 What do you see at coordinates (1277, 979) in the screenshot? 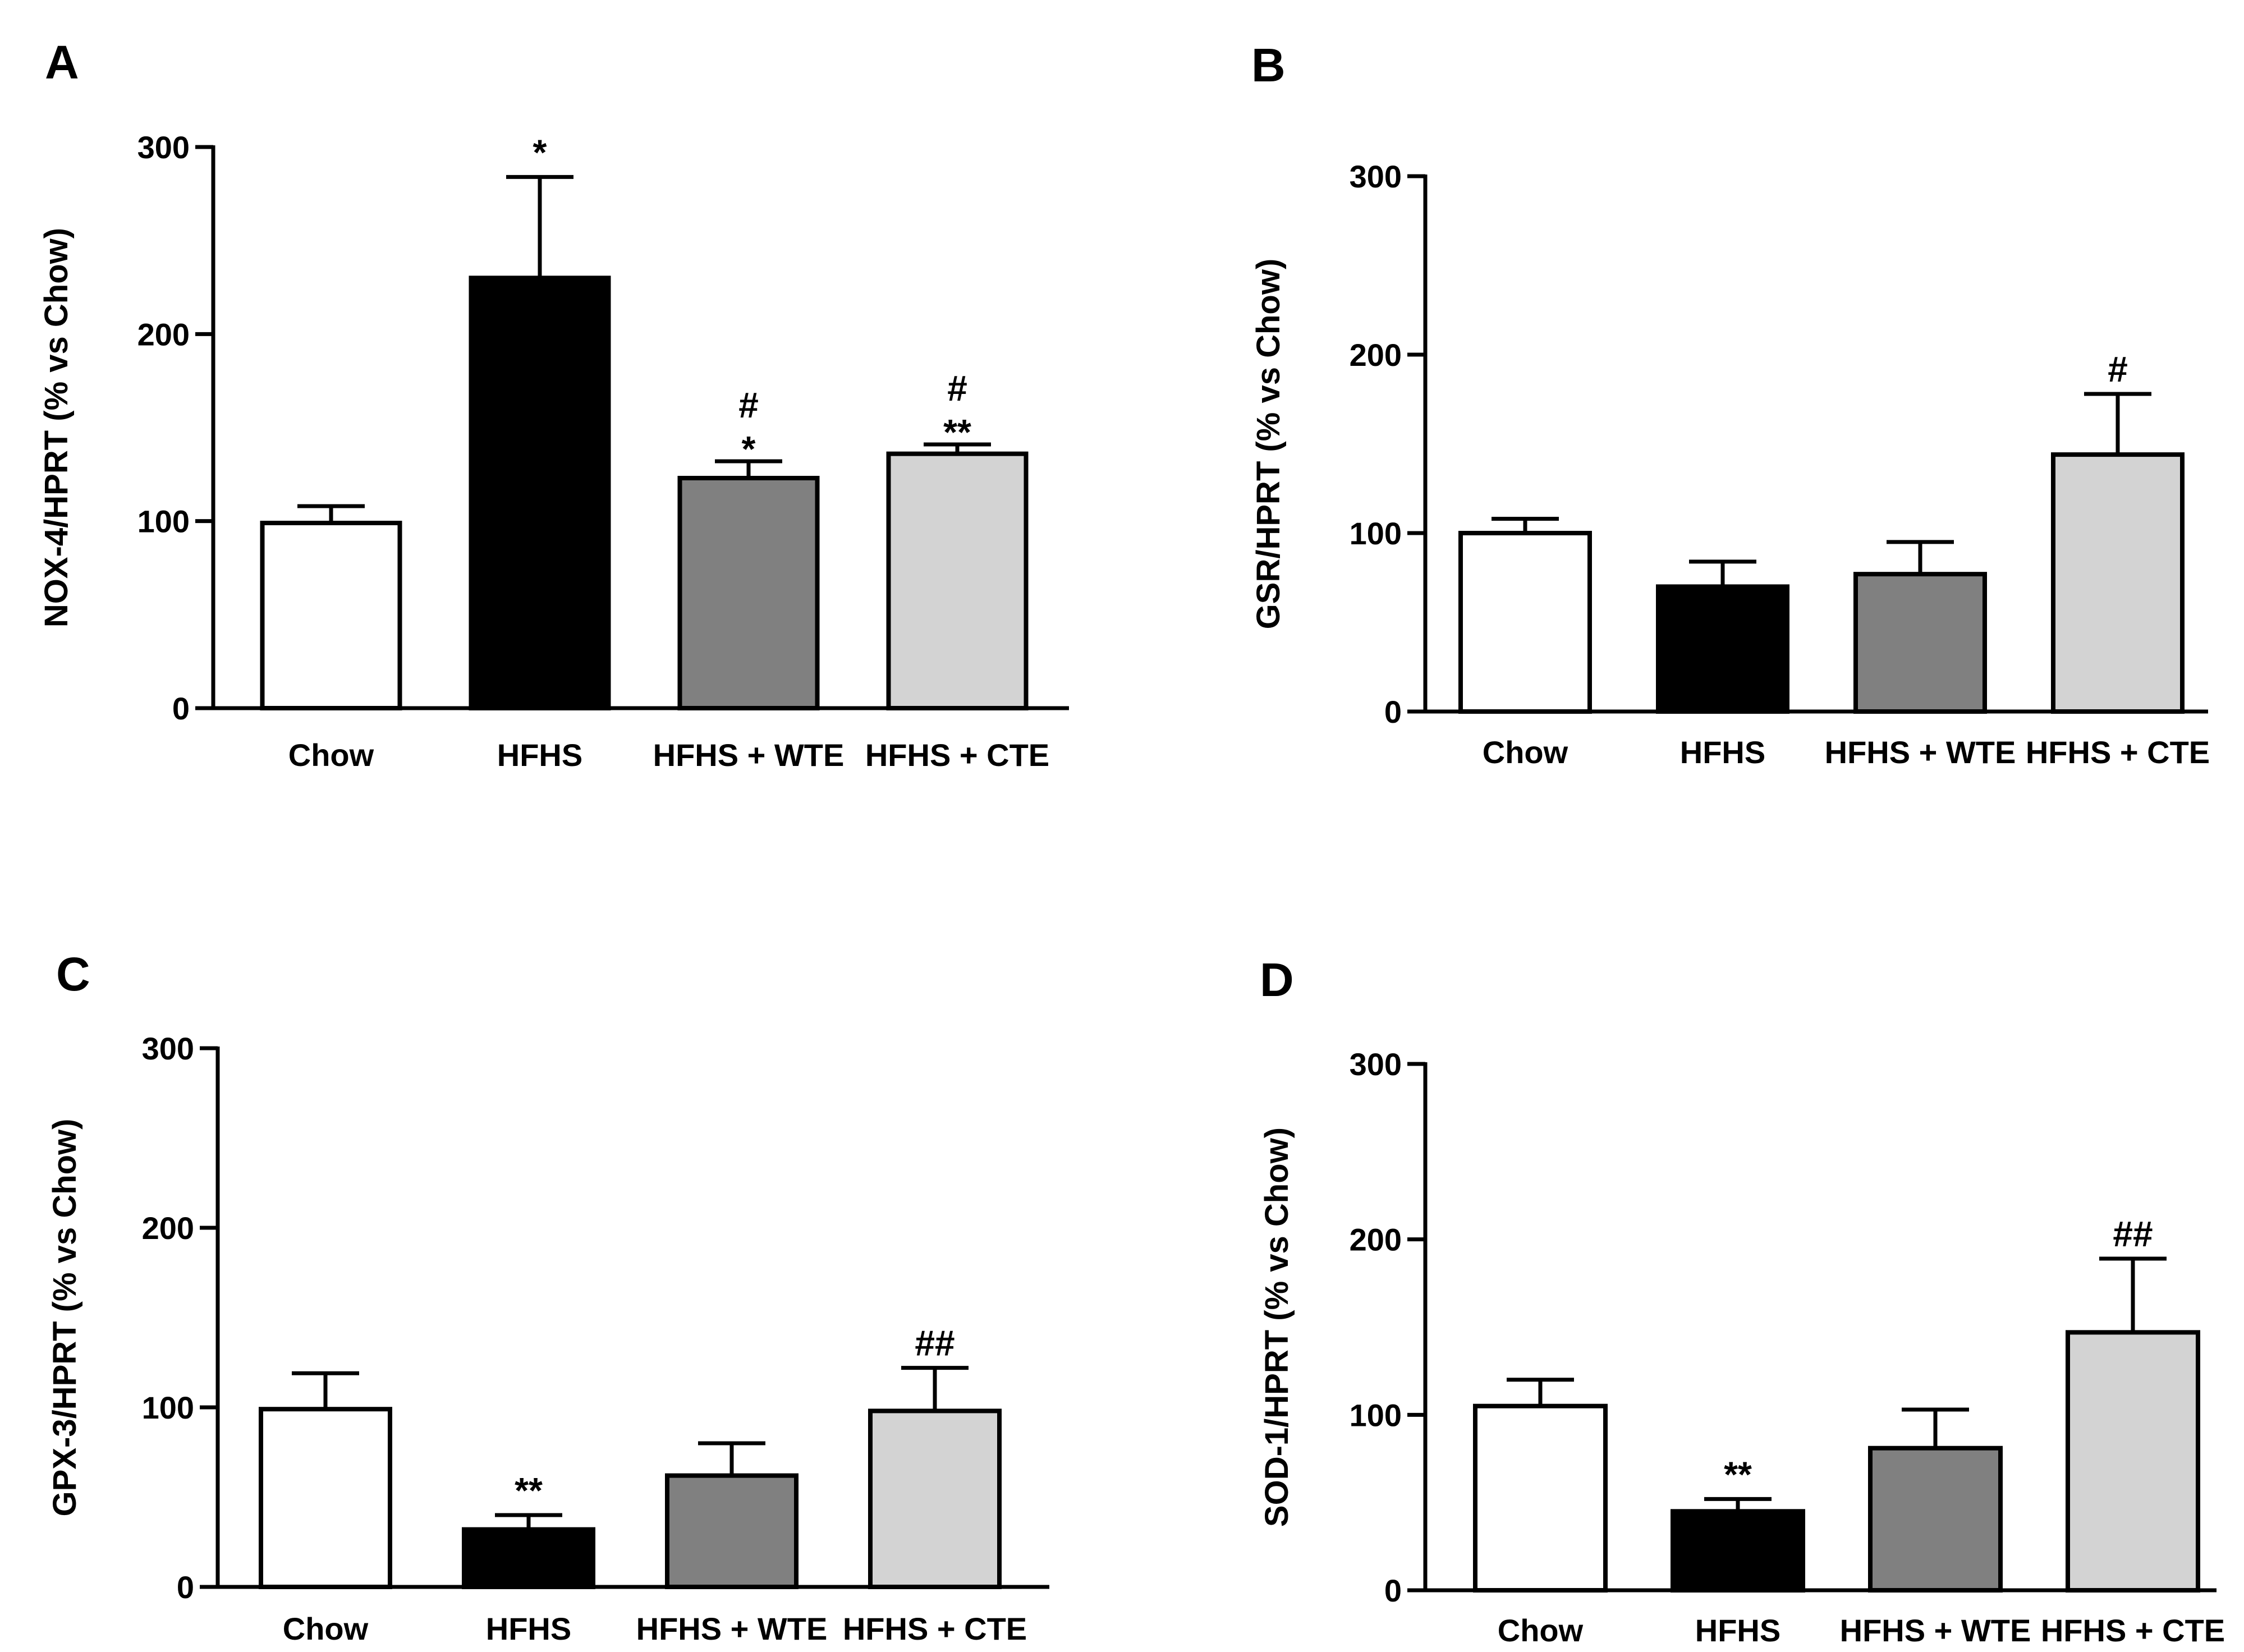
I see `panel-letter: D` at bounding box center [1277, 979].